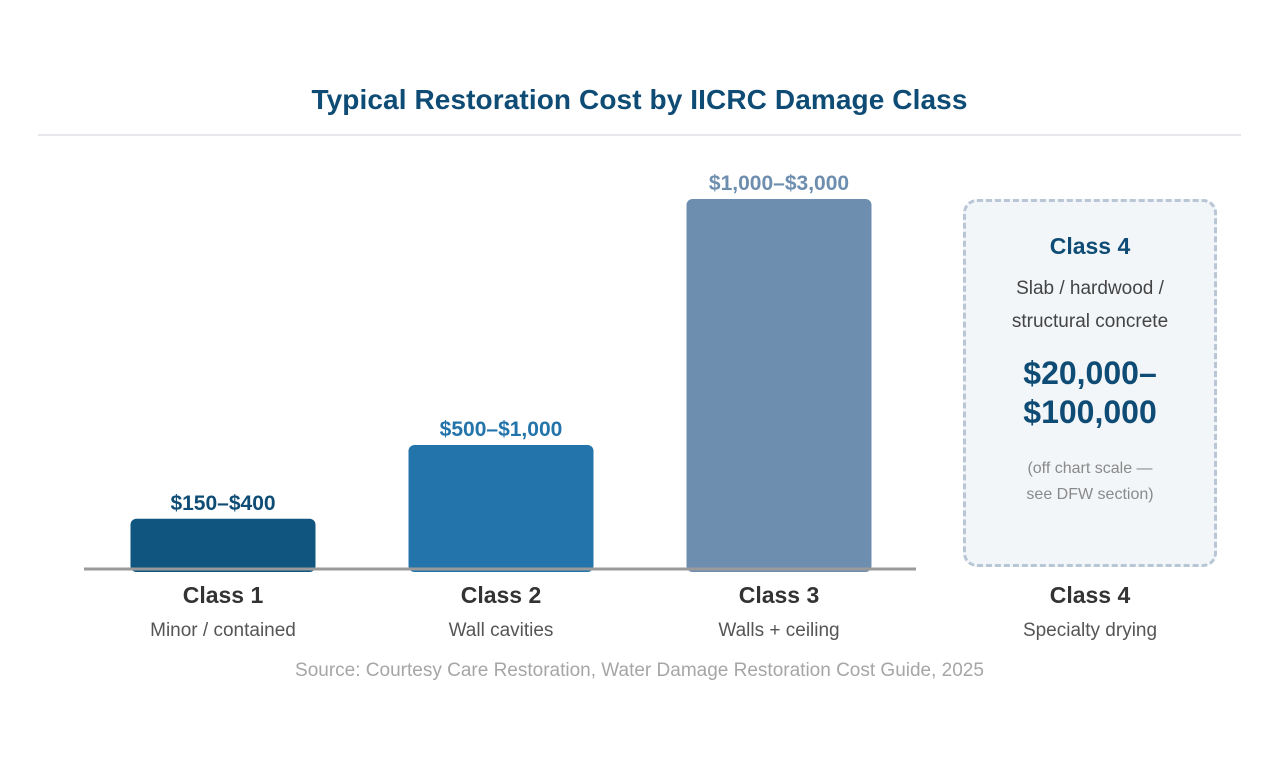 This screenshot has height=778, width=1279. Describe the element at coordinates (222, 503) in the screenshot. I see `bar-value-label: $150–$400` at that location.